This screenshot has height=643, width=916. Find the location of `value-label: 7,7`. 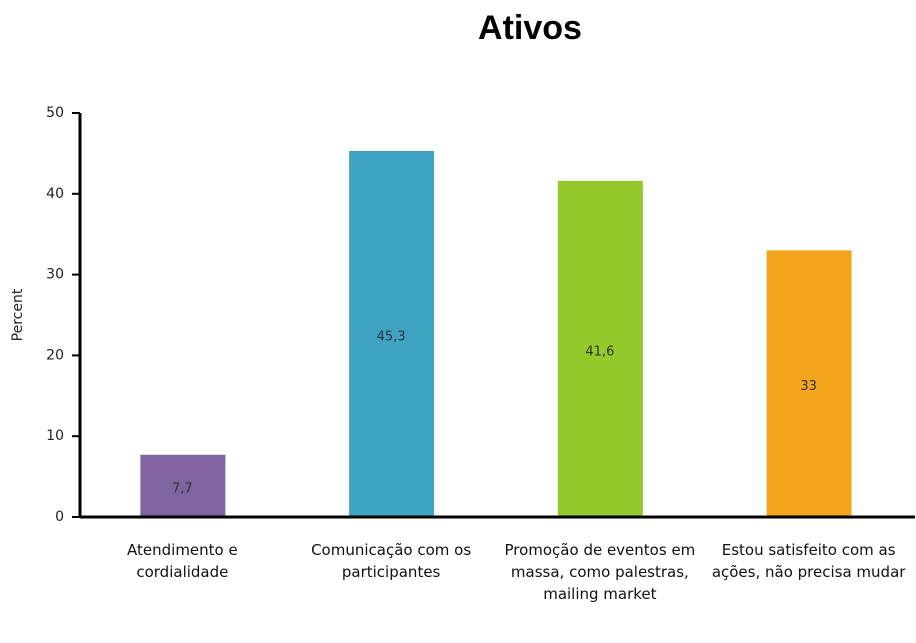

value-label: 7,7 is located at coordinates (182, 488).